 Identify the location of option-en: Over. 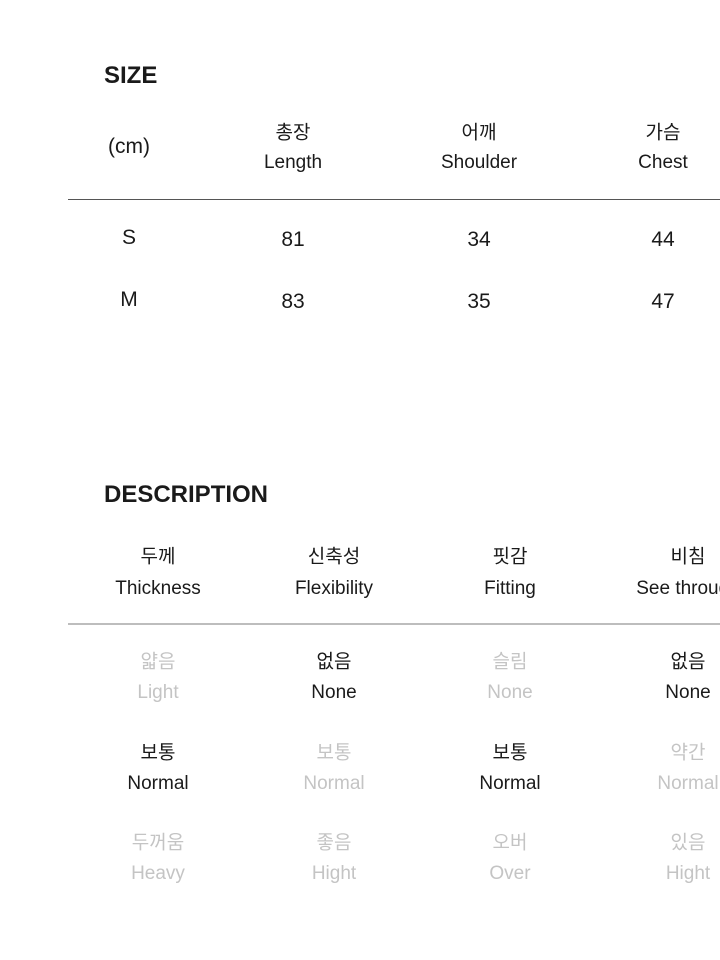
(510, 873).